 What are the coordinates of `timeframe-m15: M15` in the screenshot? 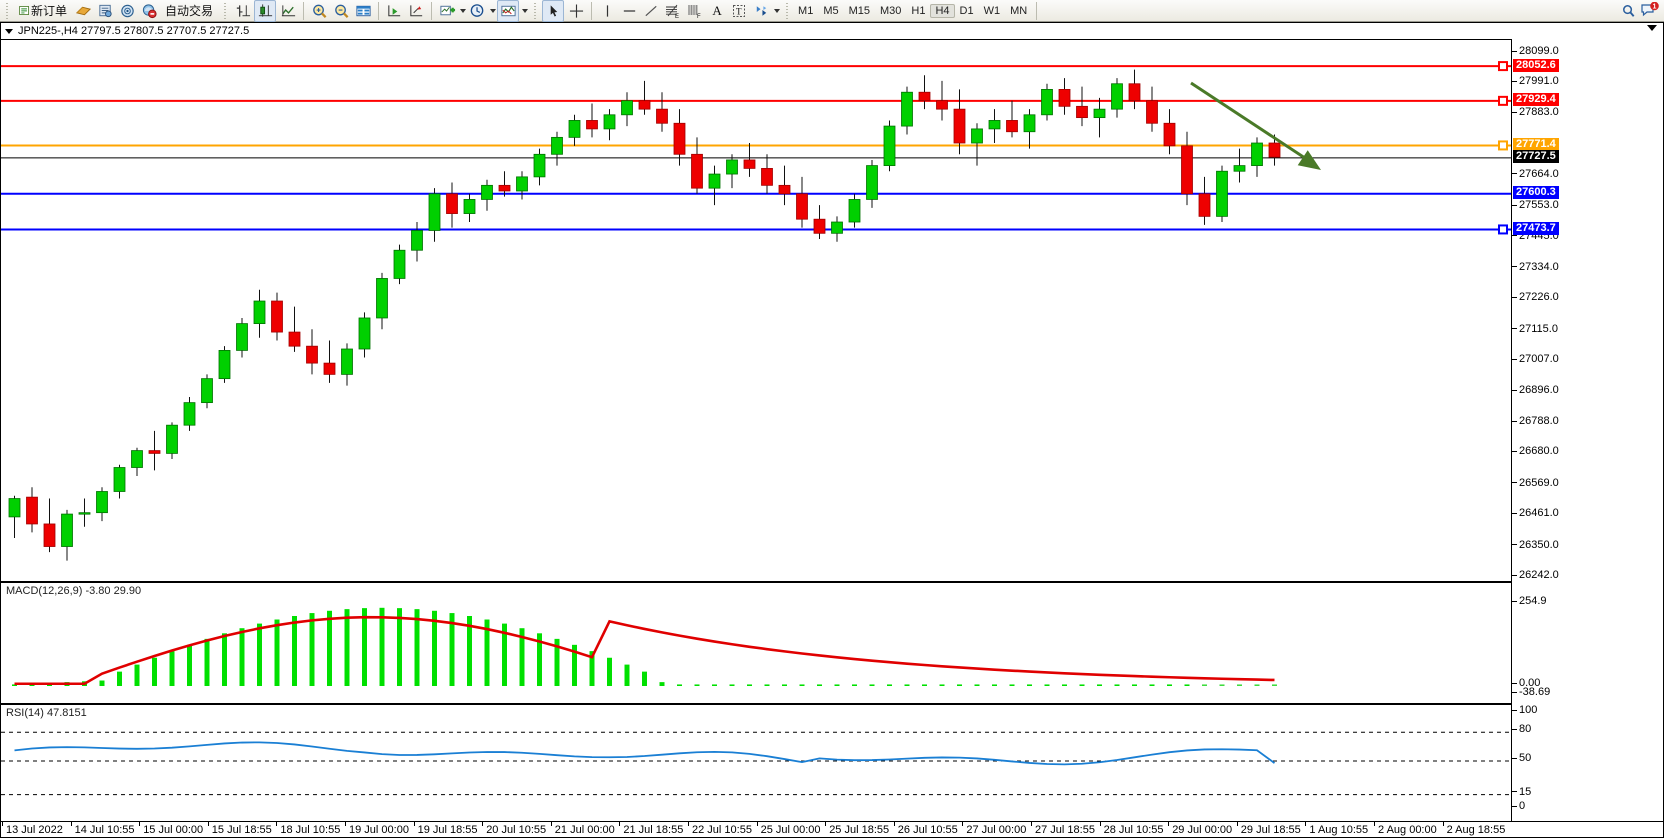 It's located at (859, 10).